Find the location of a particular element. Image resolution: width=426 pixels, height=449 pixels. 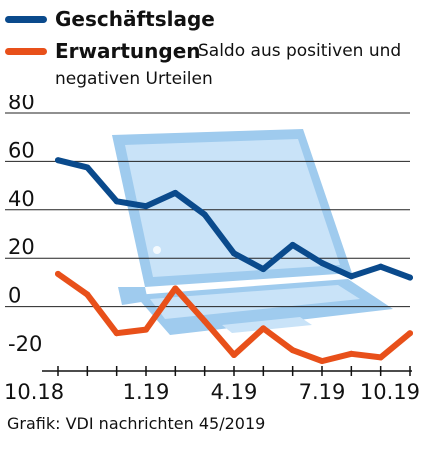

legend-item-erwartungen: Erwartungen is located at coordinates (213, 51).